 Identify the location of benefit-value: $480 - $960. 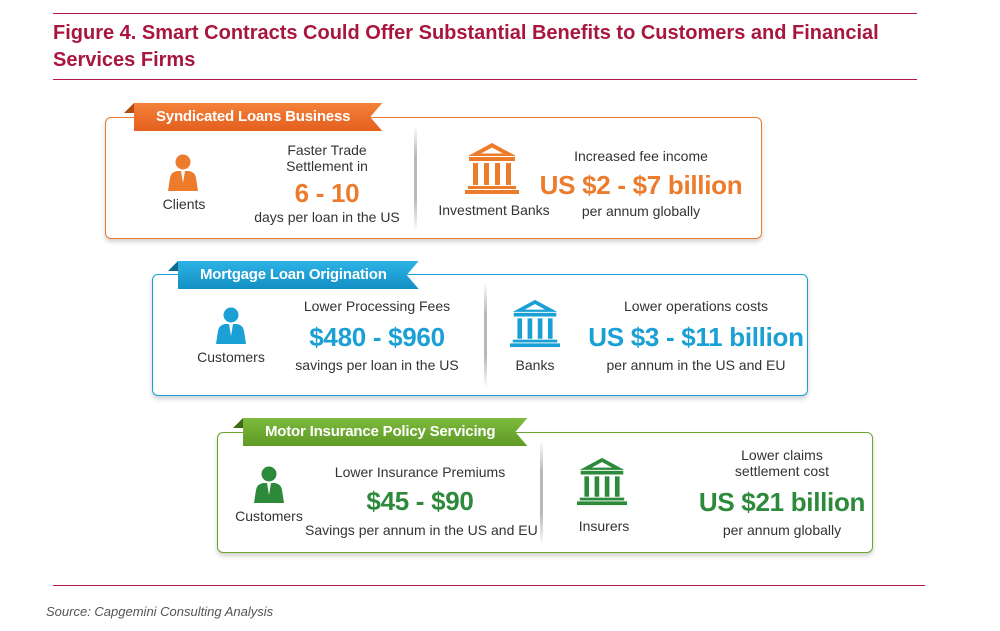
(377, 337).